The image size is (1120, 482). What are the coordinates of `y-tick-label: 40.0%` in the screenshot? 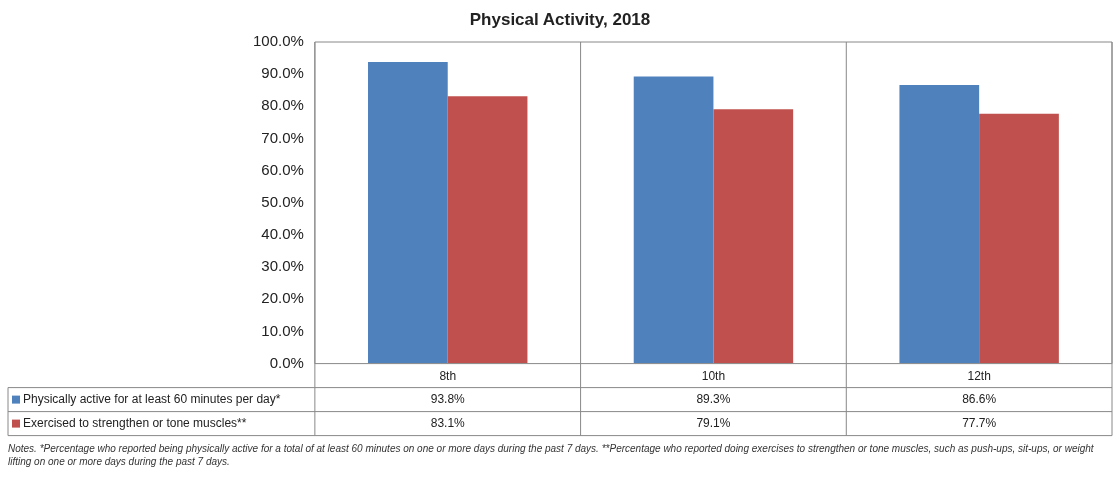 It's located at (282, 234).